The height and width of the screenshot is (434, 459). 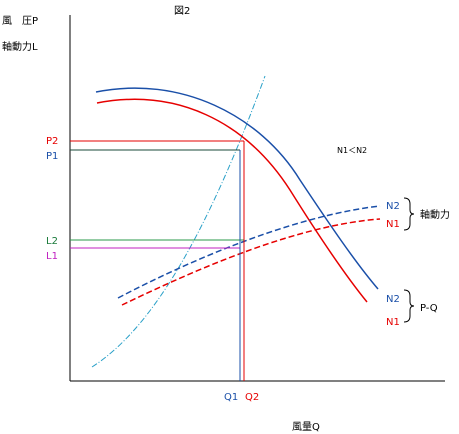 What do you see at coordinates (52, 241) in the screenshot?
I see `l2-label: L2` at bounding box center [52, 241].